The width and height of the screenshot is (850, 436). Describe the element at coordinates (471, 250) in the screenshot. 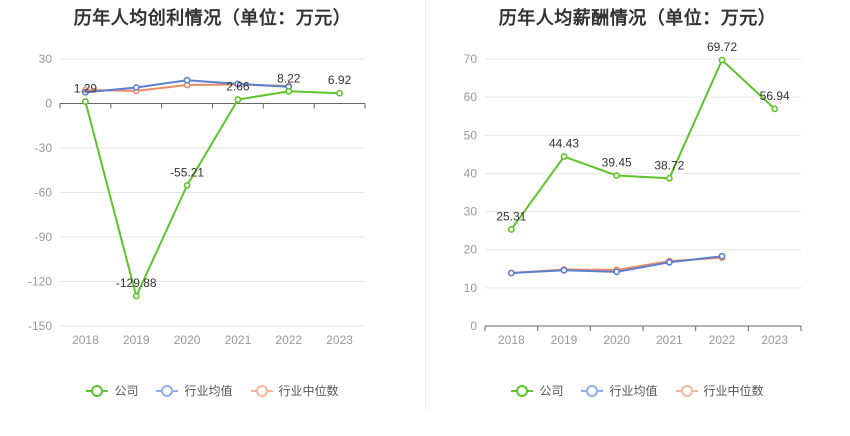

I see `y-tick-label: 20` at that location.